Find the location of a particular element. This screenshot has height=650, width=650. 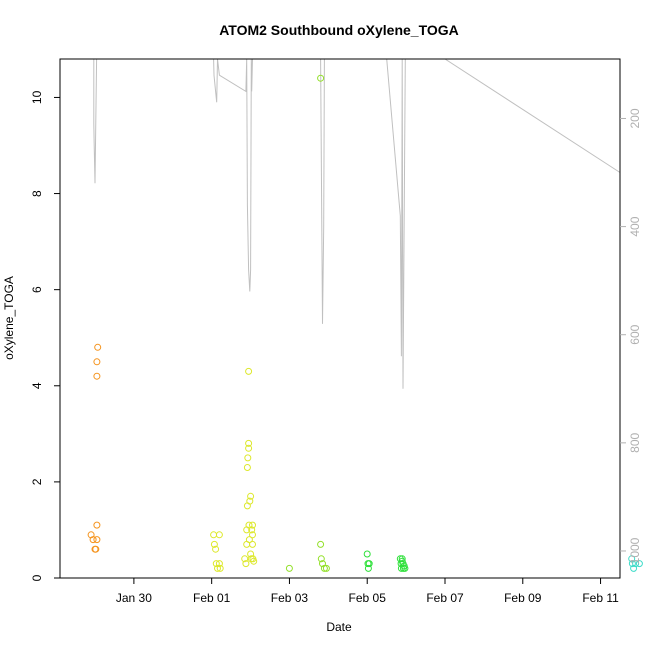

y-tick-label: 10 is located at coordinates (37, 97).